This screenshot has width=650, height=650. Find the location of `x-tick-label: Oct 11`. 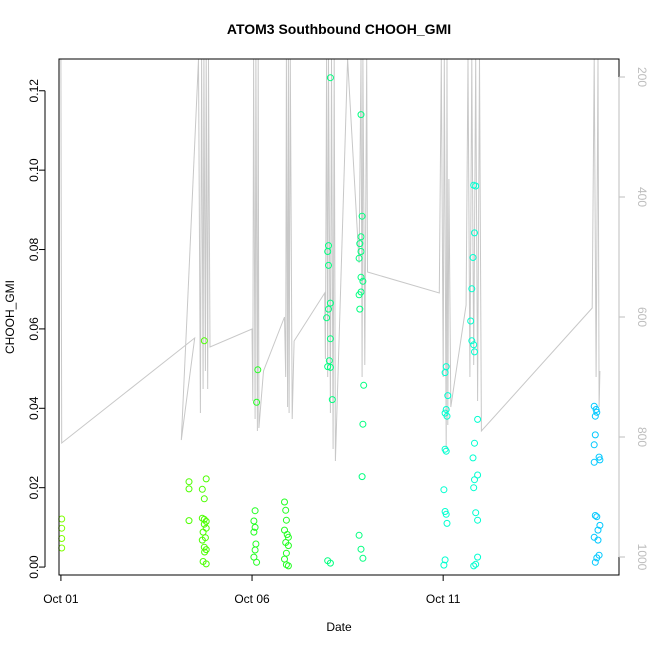

x-tick-label: Oct 11 is located at coordinates (443, 599).